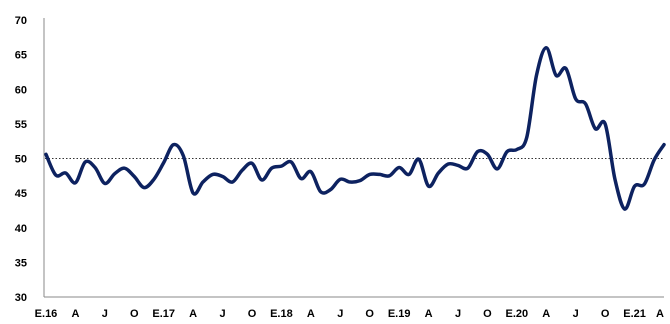 The image size is (670, 324). Describe the element at coordinates (21, 194) in the screenshot. I see `y-tick-label: 45` at that location.